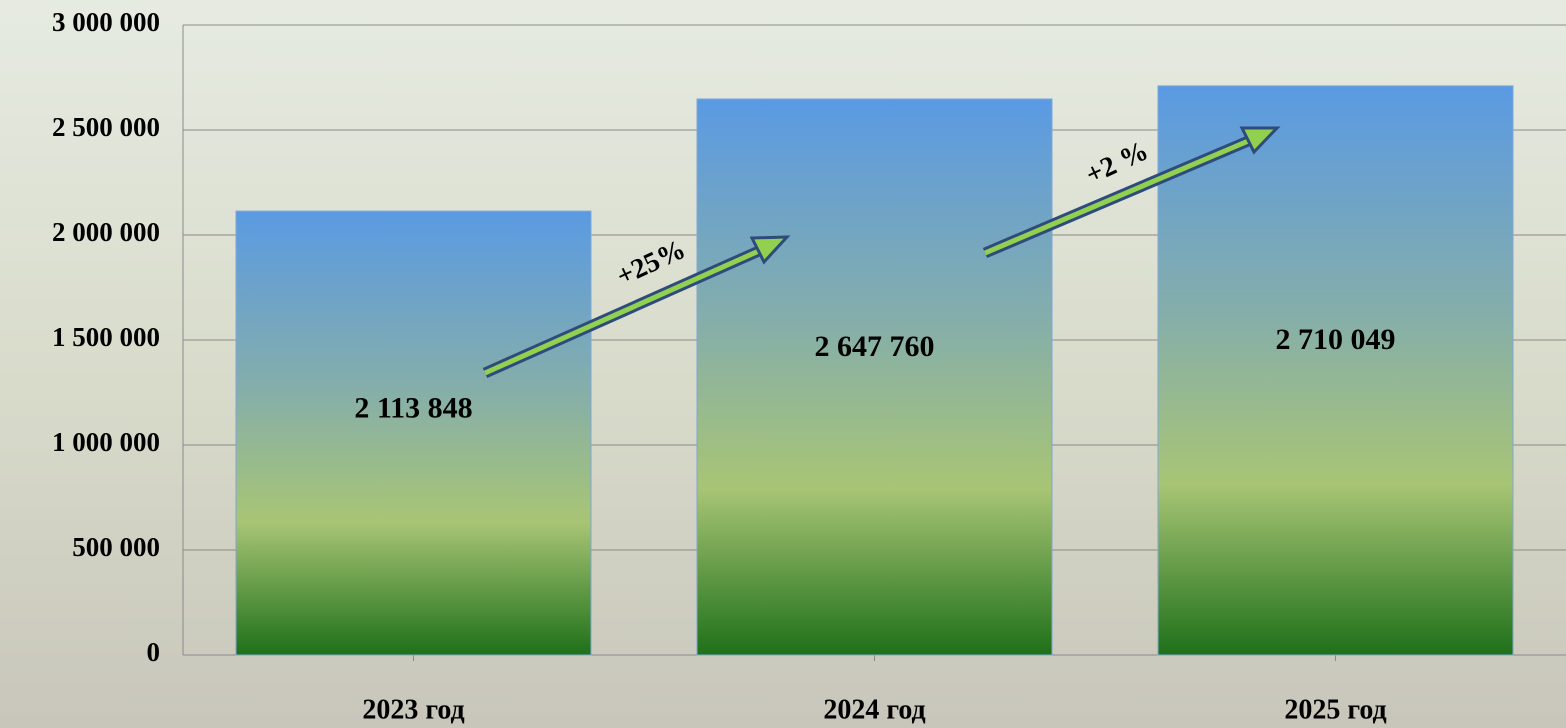  I want to click on x-tick-label: 2024 год, so click(874, 709).